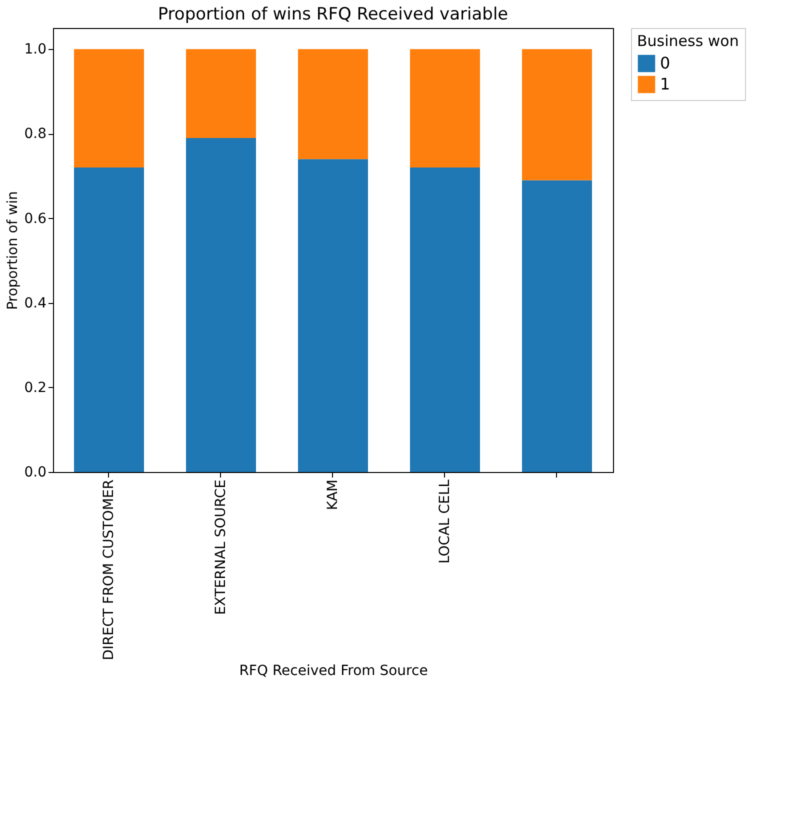 The width and height of the screenshot is (802, 827). Describe the element at coordinates (13, 250) in the screenshot. I see `y-axis-title: Proportion of win` at that location.